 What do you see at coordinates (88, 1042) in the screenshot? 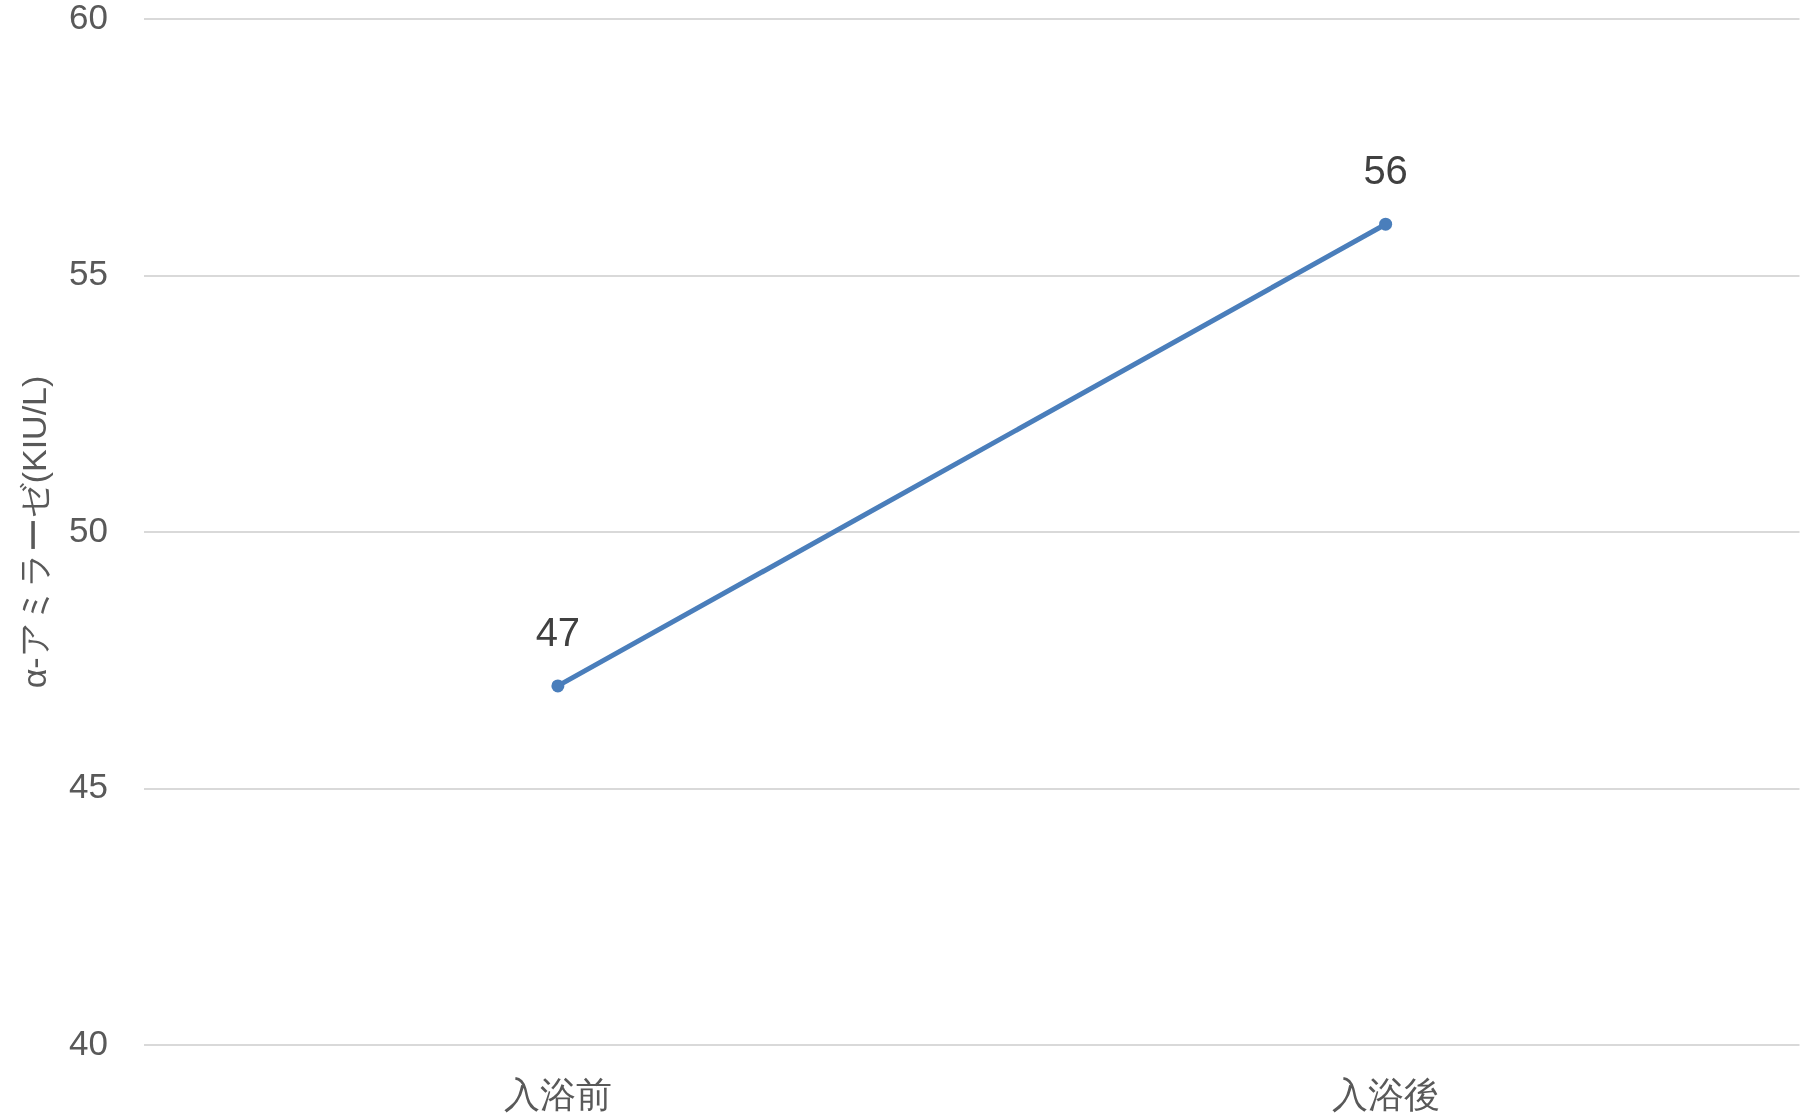
I see `y-tick-label: 40` at bounding box center [88, 1042].